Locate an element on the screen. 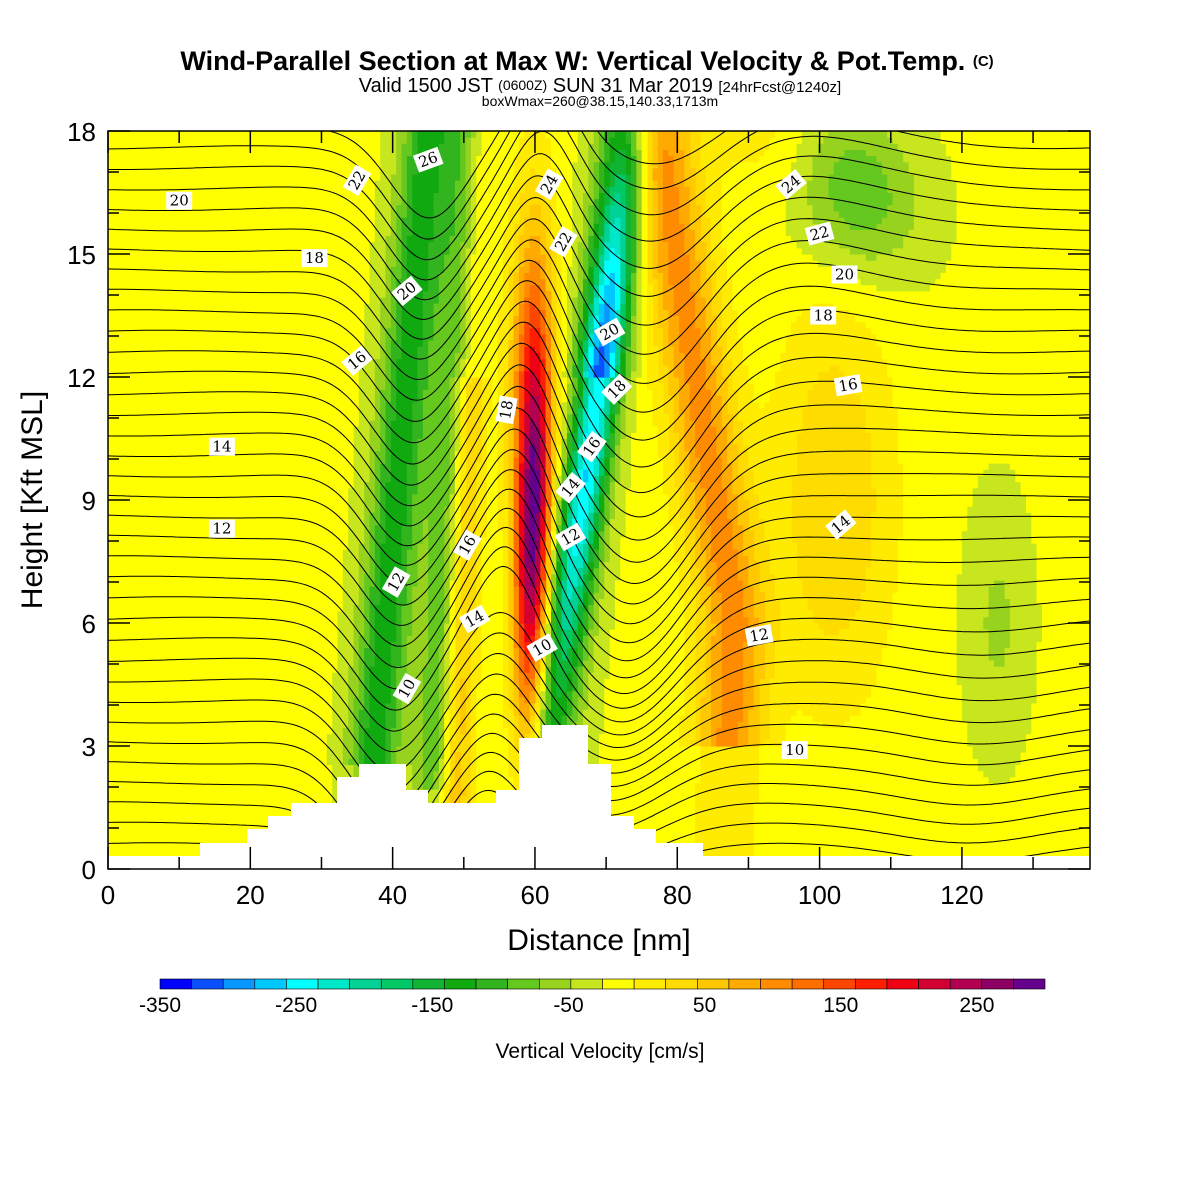 The height and width of the screenshot is (1200, 1200). contour-label: 24 is located at coordinates (791, 184).